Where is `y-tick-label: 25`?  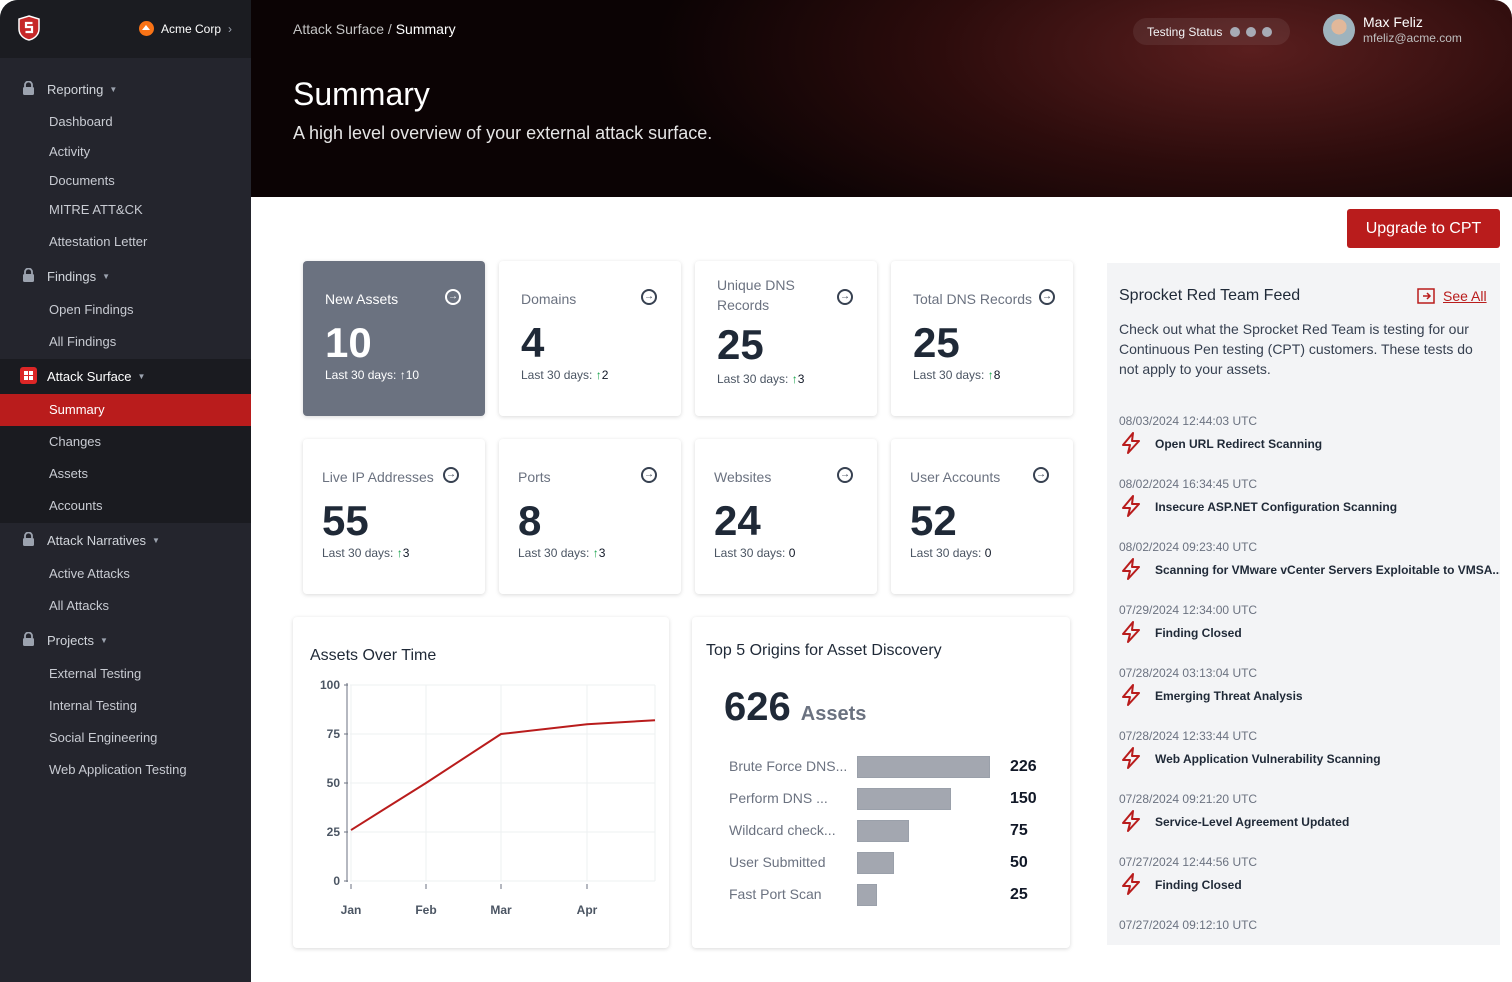
y-tick-label: 25 is located at coordinates (334, 832).